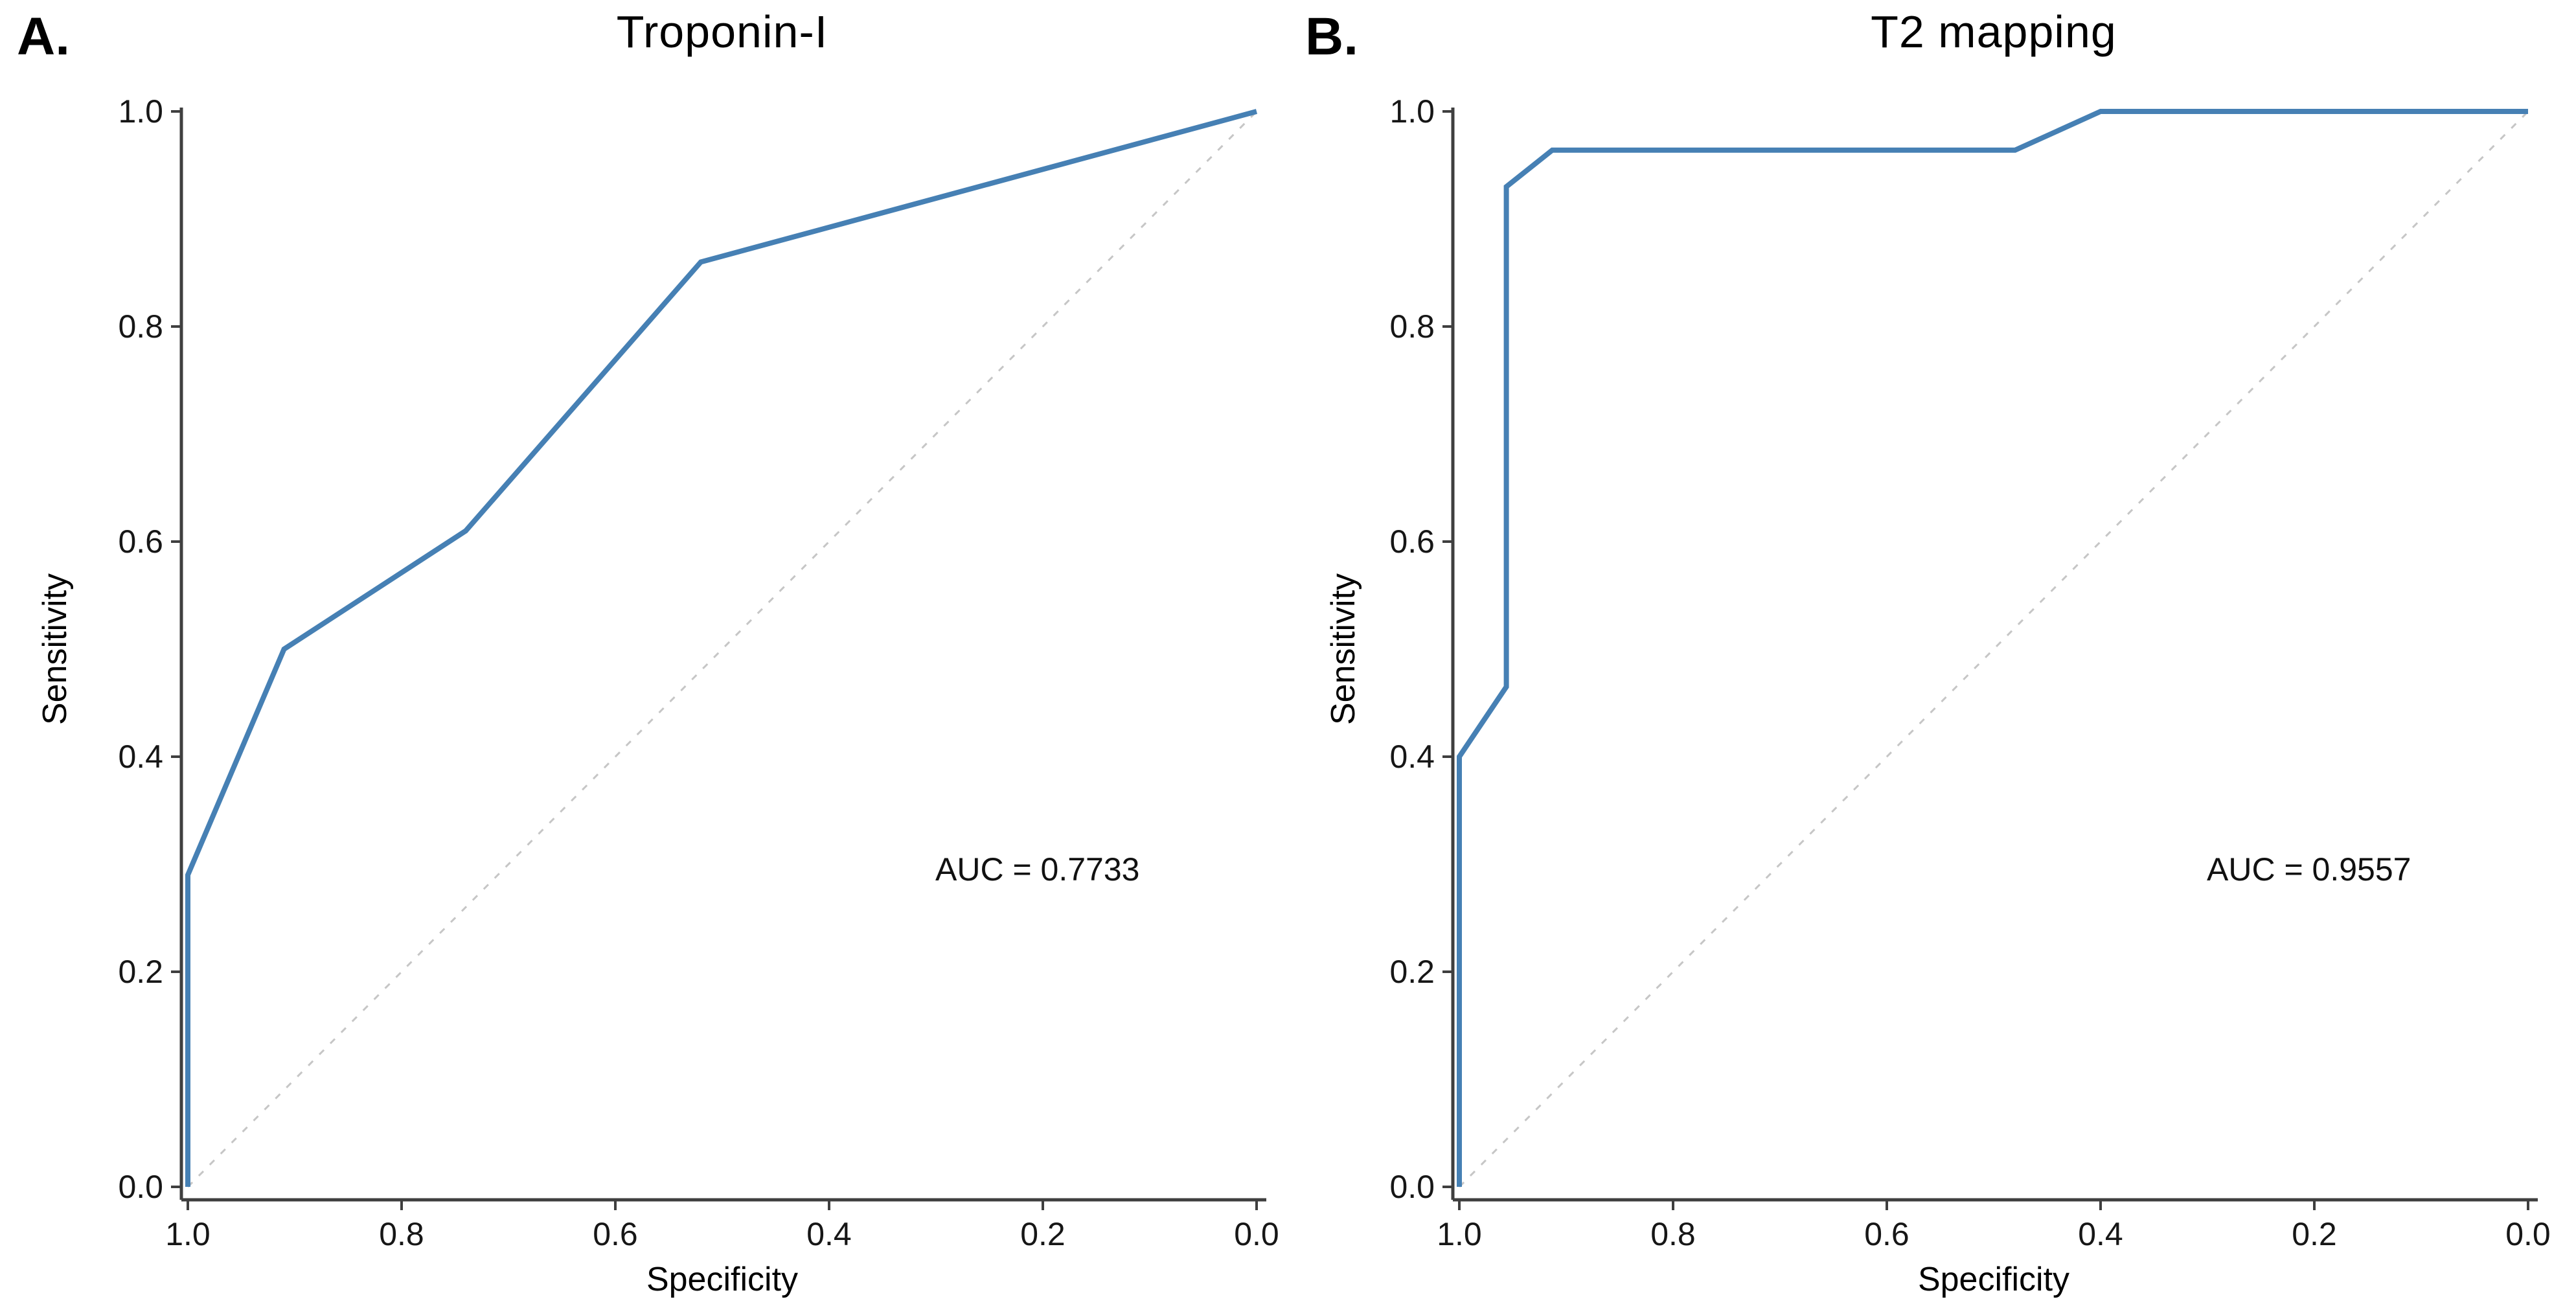 This screenshot has height=1308, width=2576. I want to click on panel-b-letter: B., so click(1332, 37).